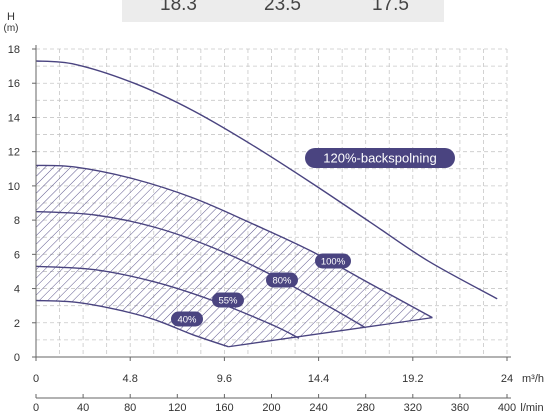  Describe the element at coordinates (460, 408) in the screenshot. I see `x2-tick-label: 360` at that location.